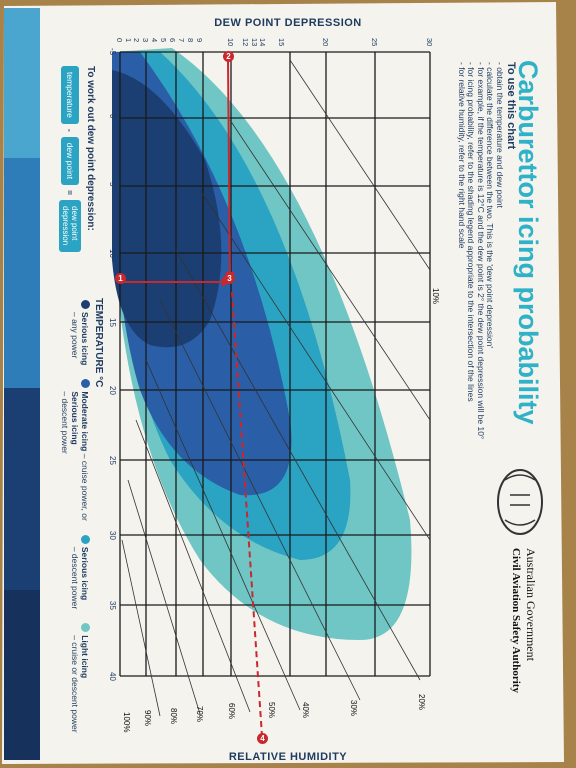  Describe the element at coordinates (531, 604) in the screenshot. I see `agency-line-1: Australian Government` at that location.